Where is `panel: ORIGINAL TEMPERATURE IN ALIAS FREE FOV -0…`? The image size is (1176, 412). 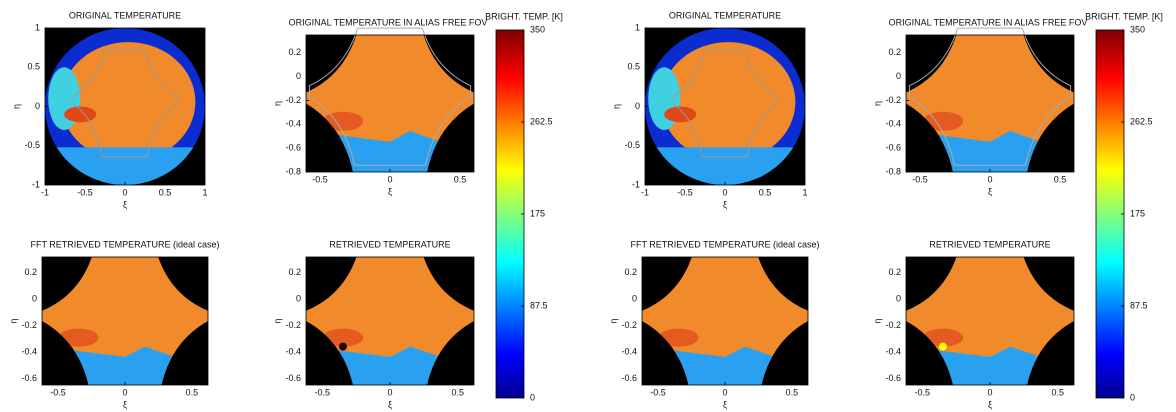
panel: ORIGINAL TEMPERATURE IN ALIAS FREE FOV -0… is located at coordinates (979, 106).